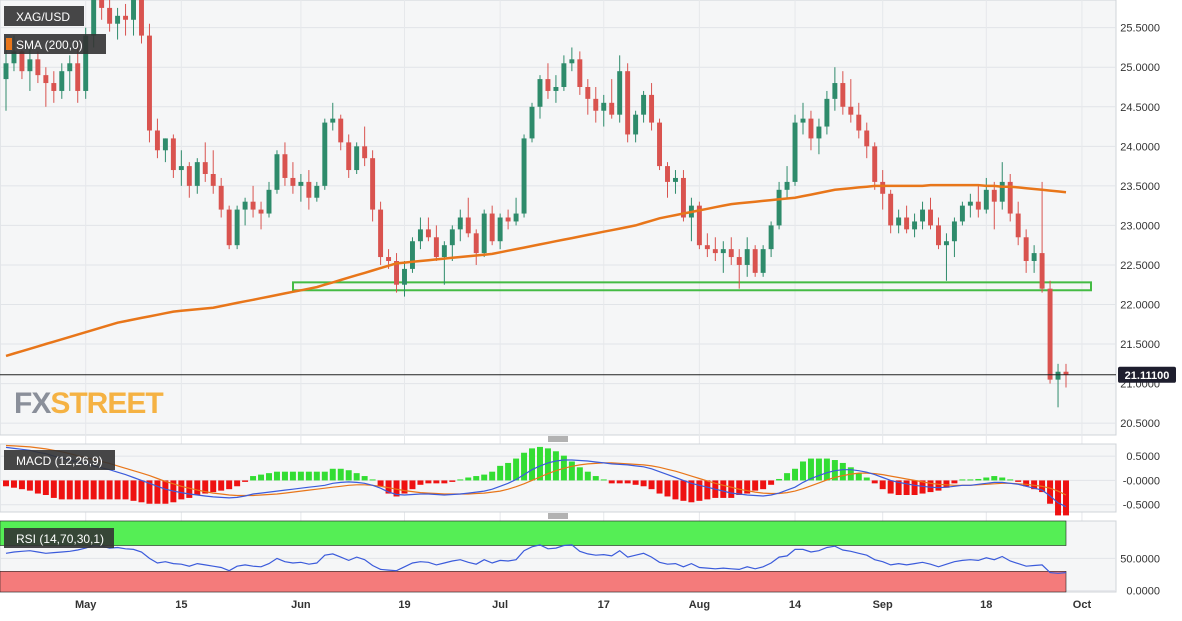 The image size is (1182, 621). Describe the element at coordinates (699, 605) in the screenshot. I see `x-tick-label: Aug` at that location.